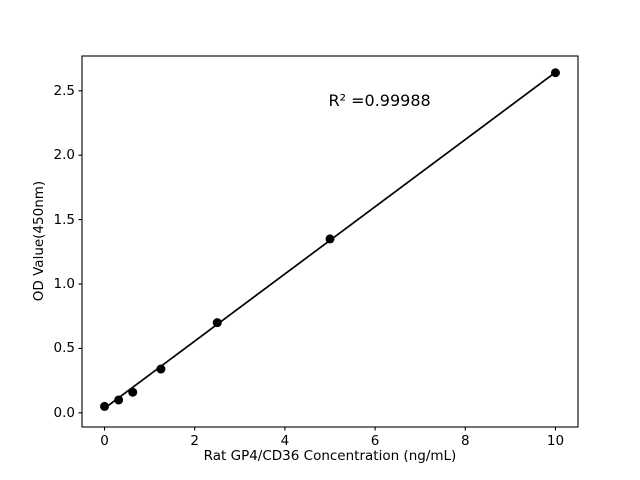 This screenshot has width=640, height=480. I want to click on x-tick-label: 4, so click(285, 441).